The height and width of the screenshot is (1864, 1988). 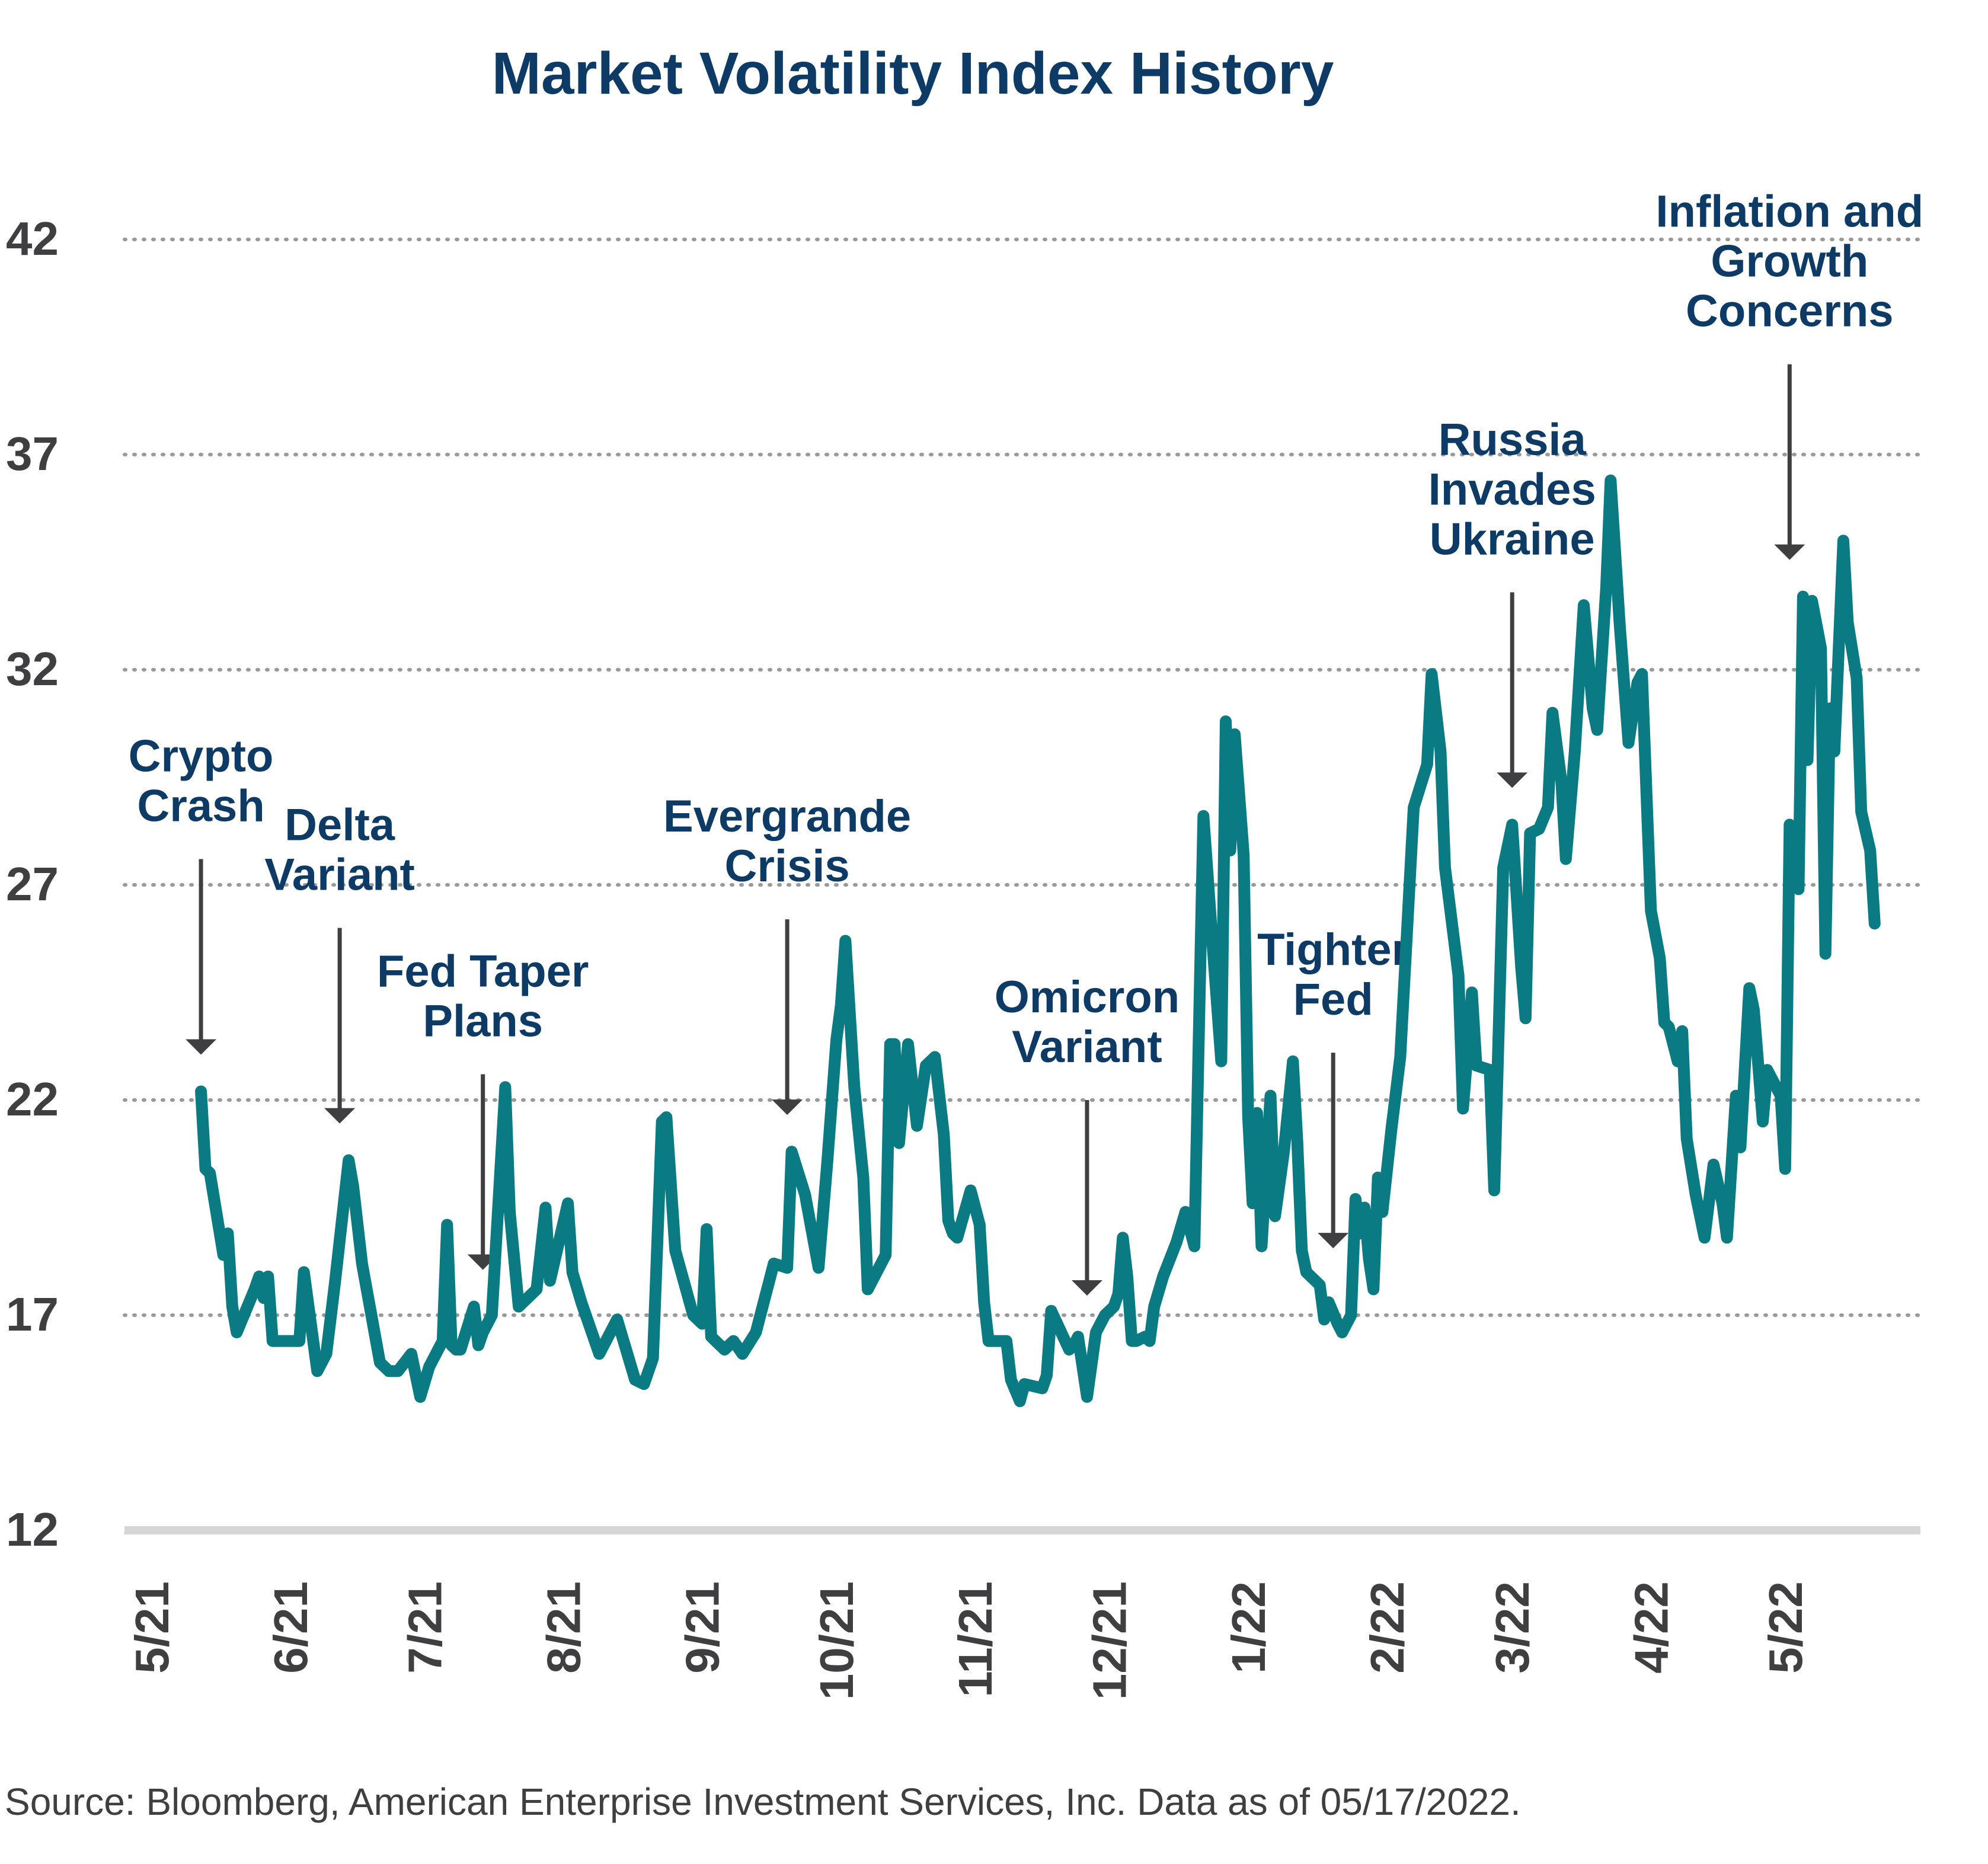 I want to click on annotation-label: Concerns, so click(x=1790, y=311).